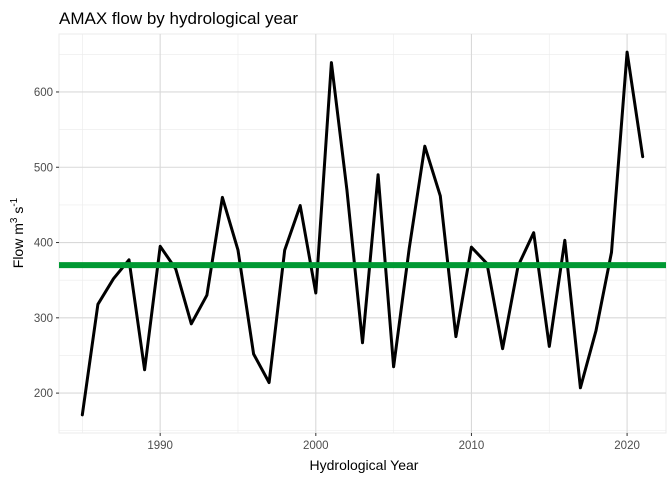 This screenshot has height=480, width=672. What do you see at coordinates (316, 446) in the screenshot?
I see `x-tick-label: 2000` at bounding box center [316, 446].